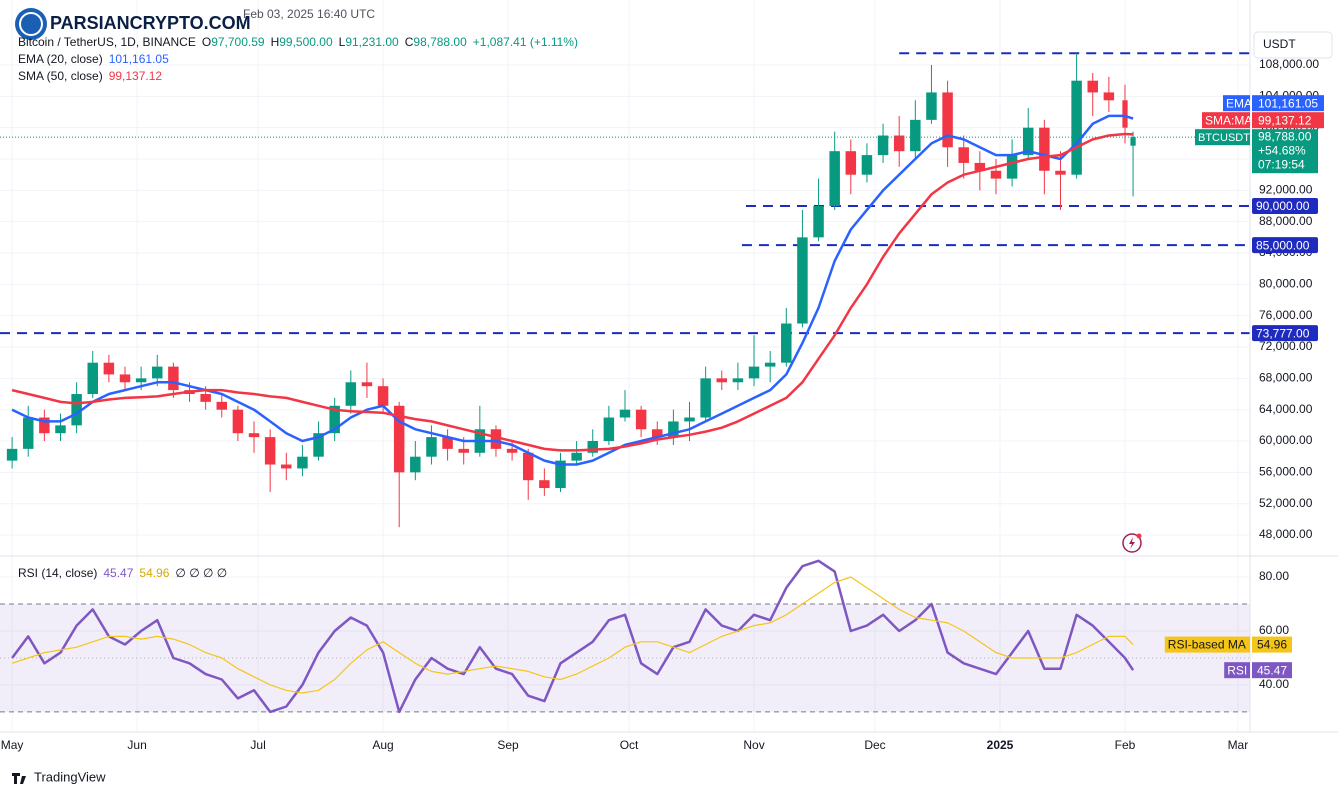 The height and width of the screenshot is (796, 1338). What do you see at coordinates (1279, 44) in the screenshot?
I see `currency-label: USDT` at bounding box center [1279, 44].